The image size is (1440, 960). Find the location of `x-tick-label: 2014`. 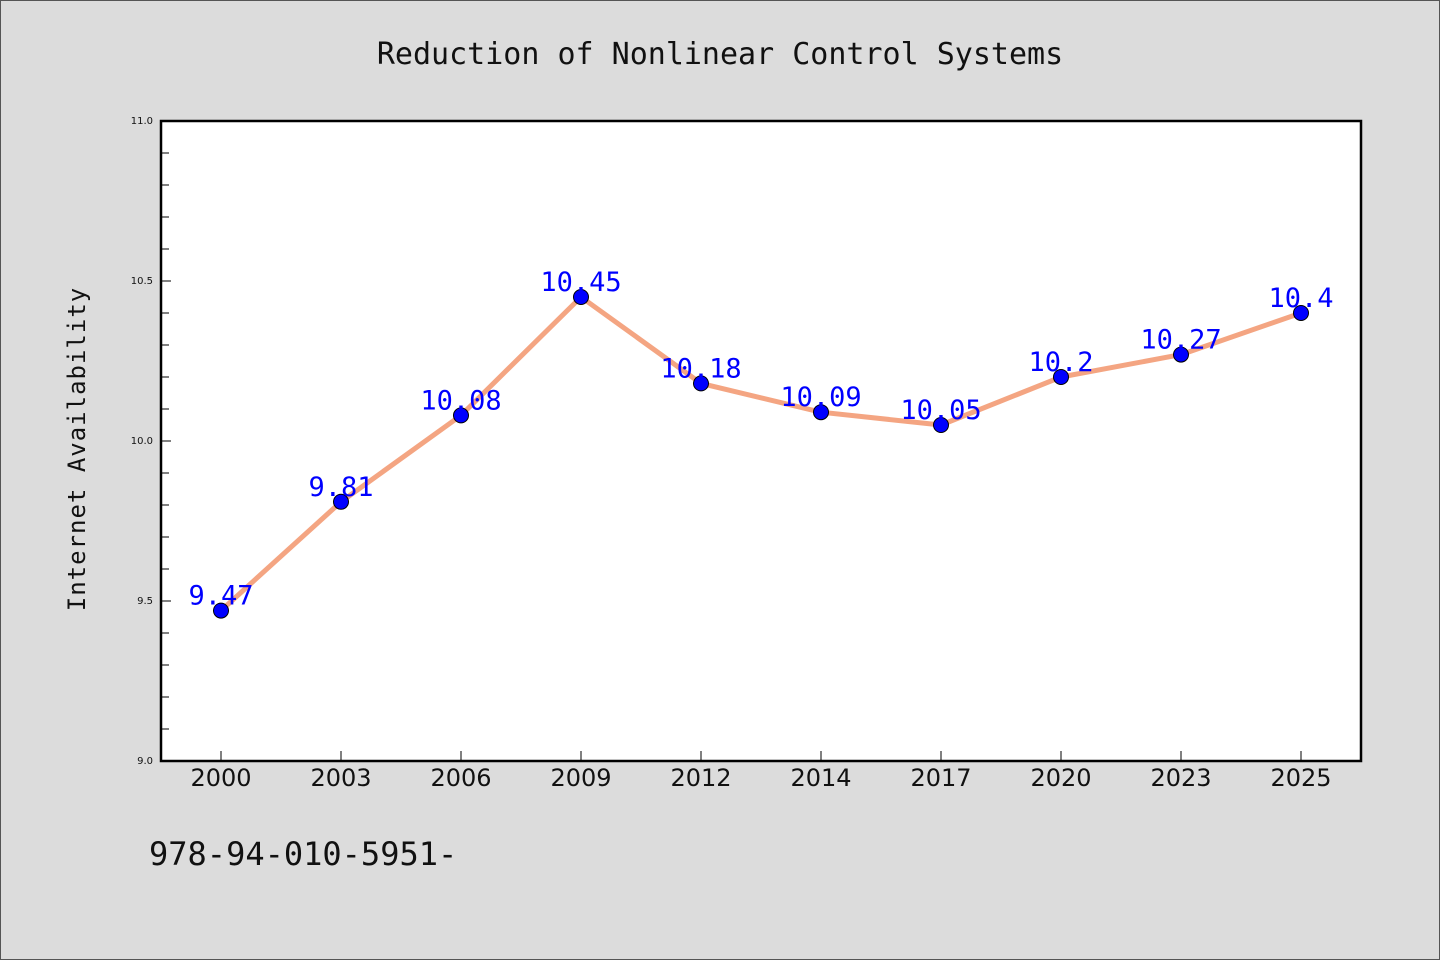

x-tick-label: 2014 is located at coordinates (820, 778).